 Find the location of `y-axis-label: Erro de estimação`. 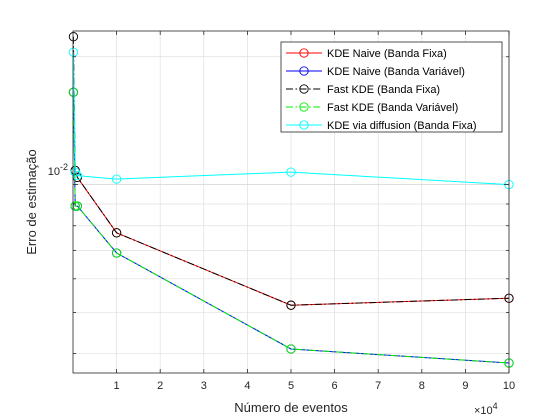

y-axis-label: Erro de estimação is located at coordinates (31, 202).